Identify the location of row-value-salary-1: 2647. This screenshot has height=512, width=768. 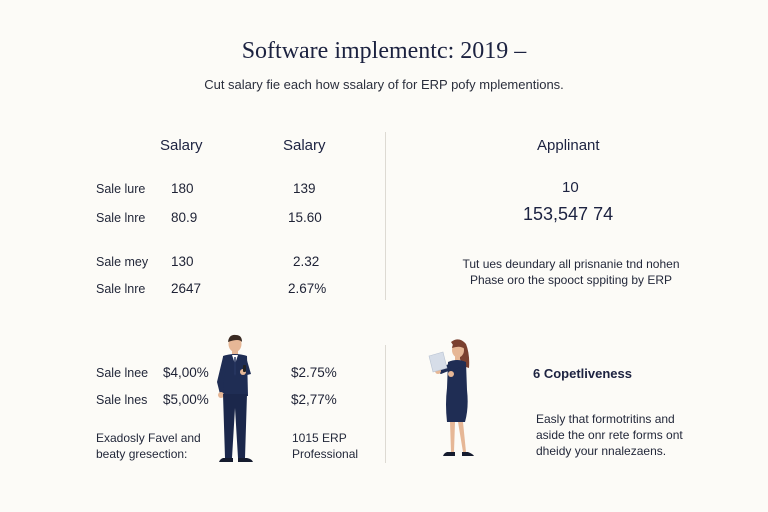
(186, 288).